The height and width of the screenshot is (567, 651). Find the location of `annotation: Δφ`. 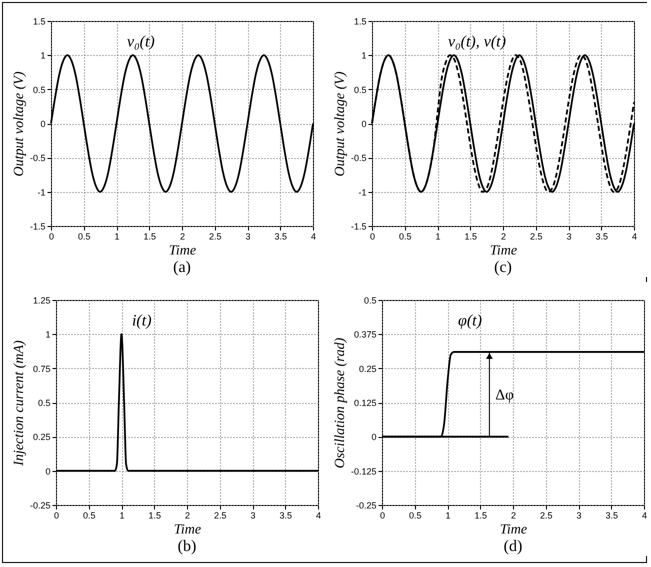

annotation: Δφ is located at coordinates (504, 395).